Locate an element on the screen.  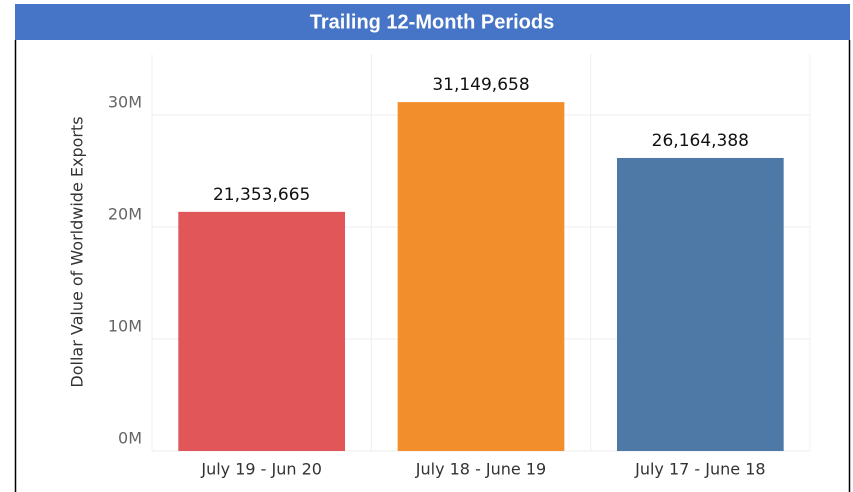
header-bar is located at coordinates (432, 22).